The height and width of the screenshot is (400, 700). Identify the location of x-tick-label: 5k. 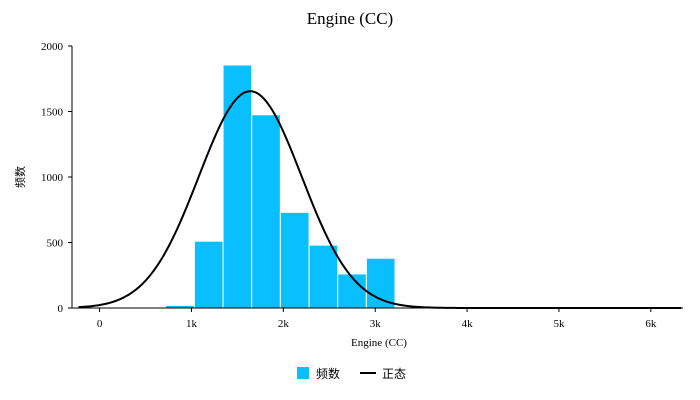
(559, 324).